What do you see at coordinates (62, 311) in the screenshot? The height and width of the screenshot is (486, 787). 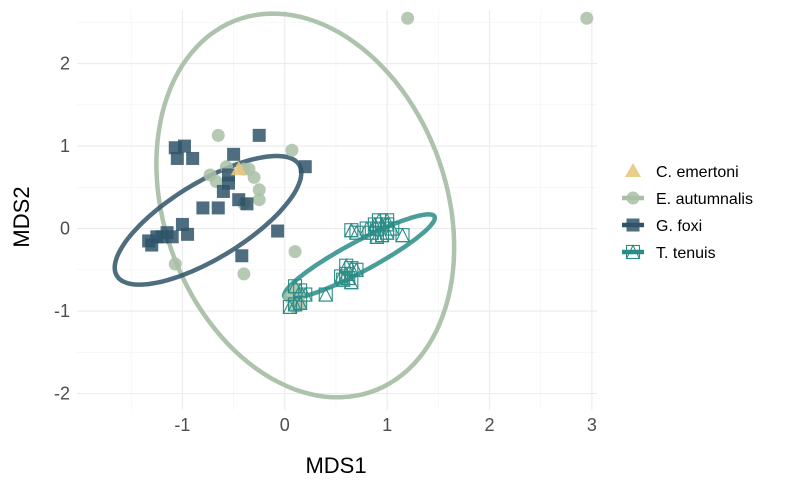 I see `y-tick-label: -1` at bounding box center [62, 311].